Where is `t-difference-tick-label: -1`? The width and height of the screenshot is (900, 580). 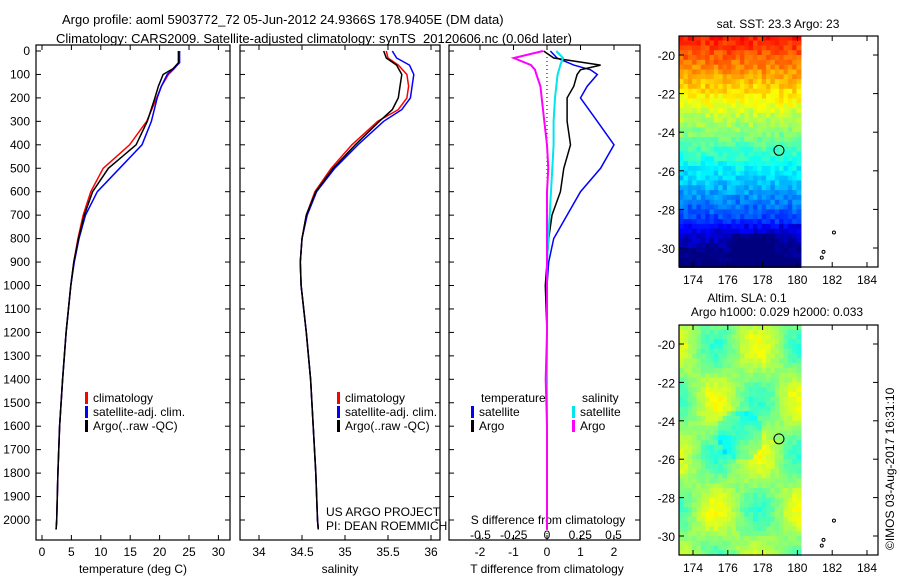
t-difference-tick-label: -1 is located at coordinates (513, 552).